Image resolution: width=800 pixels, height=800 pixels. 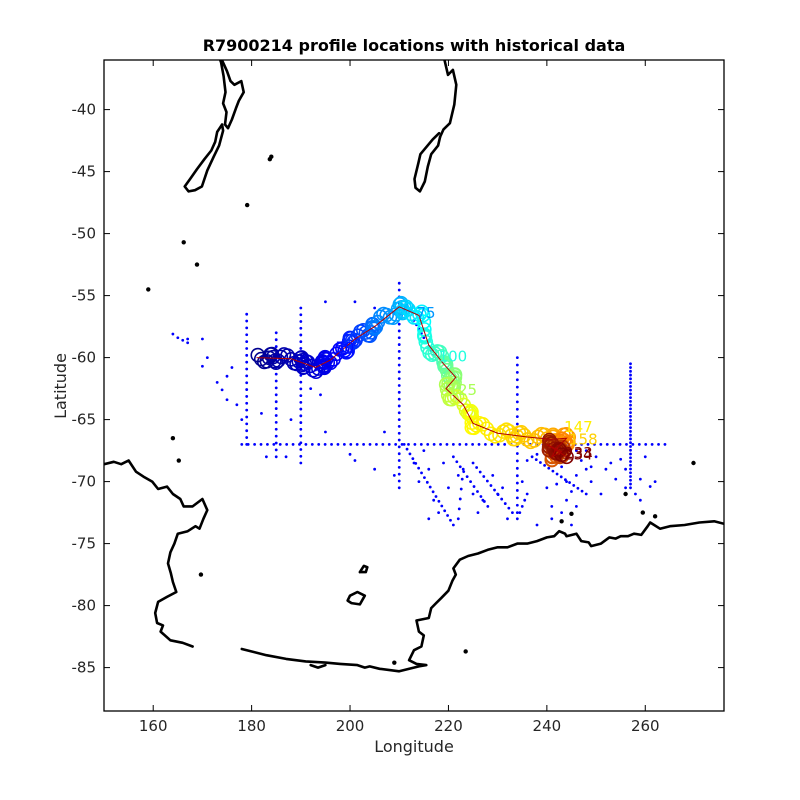 I want to click on y-tick-label: -65, so click(x=84, y=420).